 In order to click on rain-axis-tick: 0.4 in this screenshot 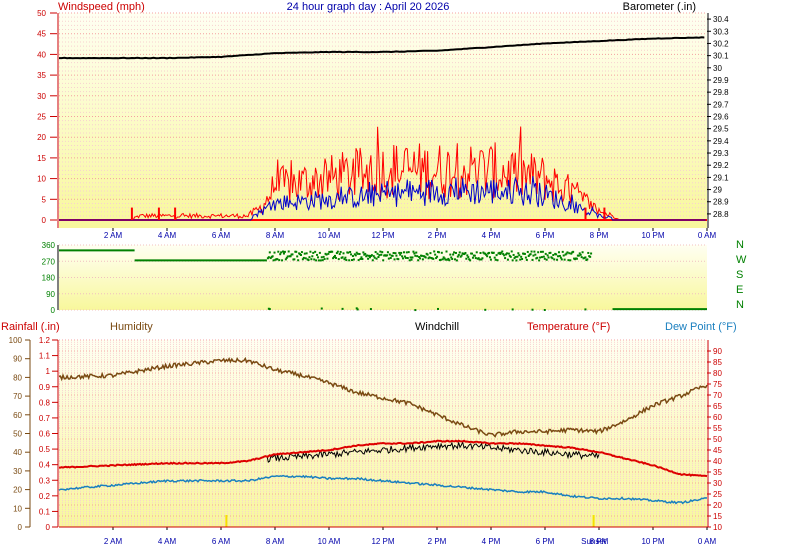, I will do `click(45, 465)`.